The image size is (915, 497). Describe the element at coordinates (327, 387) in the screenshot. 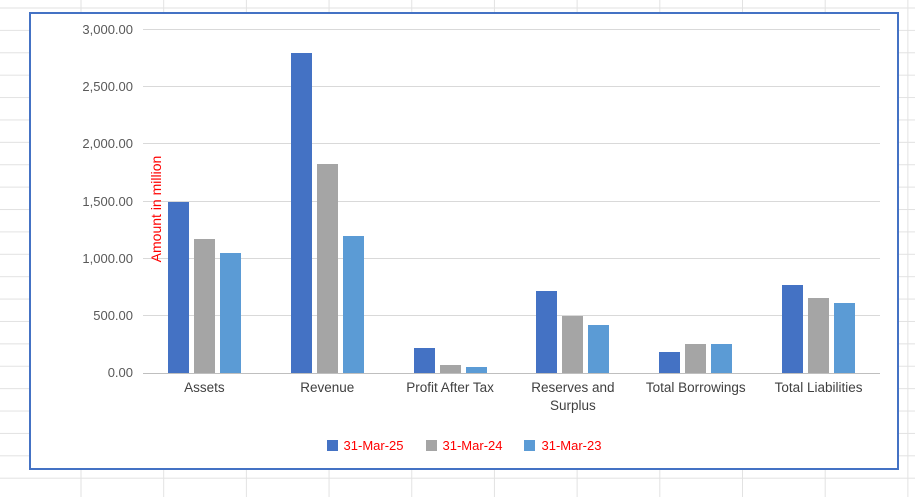

I see `category-label: Revenue` at that location.